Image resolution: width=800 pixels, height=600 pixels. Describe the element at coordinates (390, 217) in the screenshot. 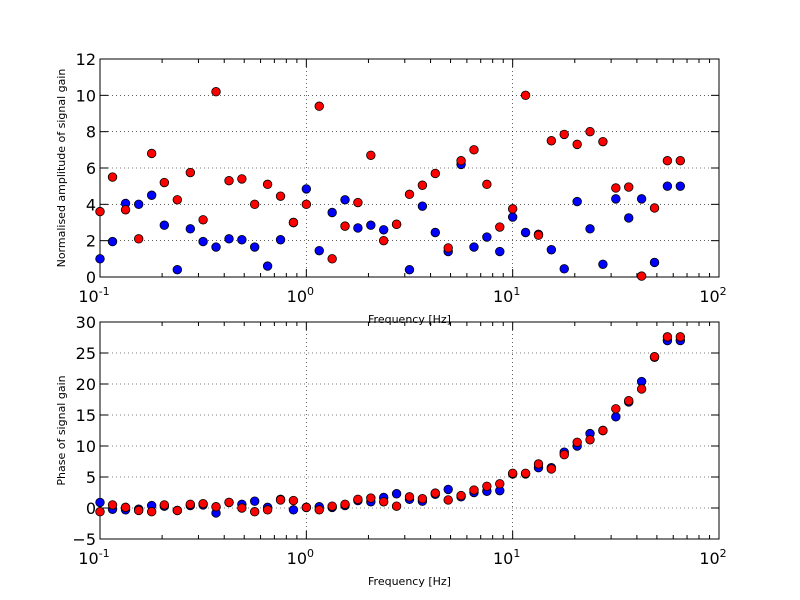

I see `amplitude-series-blue` at that location.